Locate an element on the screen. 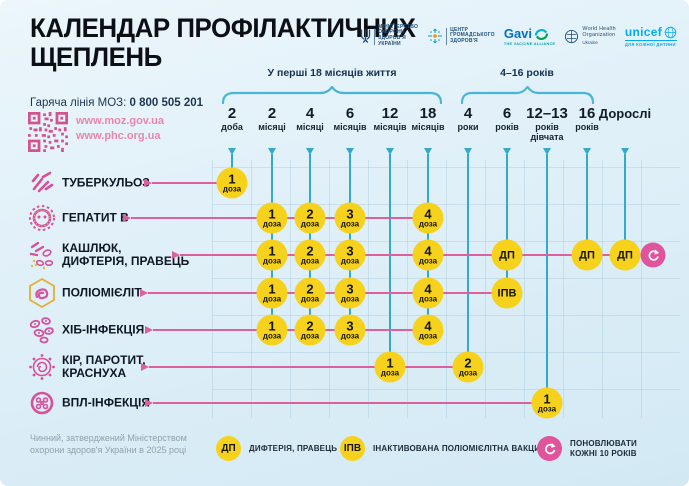 This screenshot has height=486, width=689. ipv-dose-badge: ІПВ is located at coordinates (507, 293).